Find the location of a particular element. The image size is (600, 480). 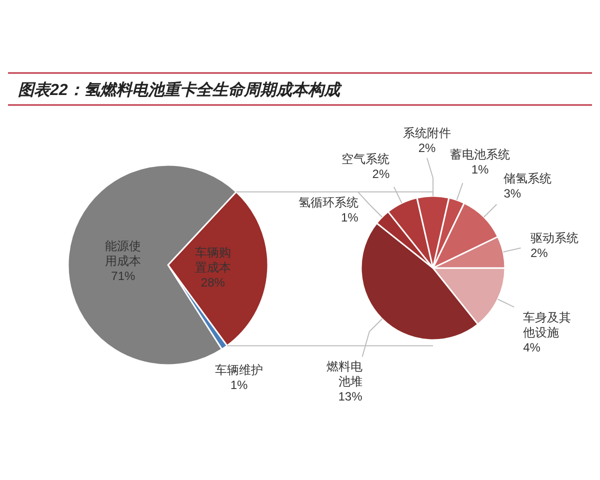

slice-label: 蓄电池系统 is located at coordinates (480, 155).